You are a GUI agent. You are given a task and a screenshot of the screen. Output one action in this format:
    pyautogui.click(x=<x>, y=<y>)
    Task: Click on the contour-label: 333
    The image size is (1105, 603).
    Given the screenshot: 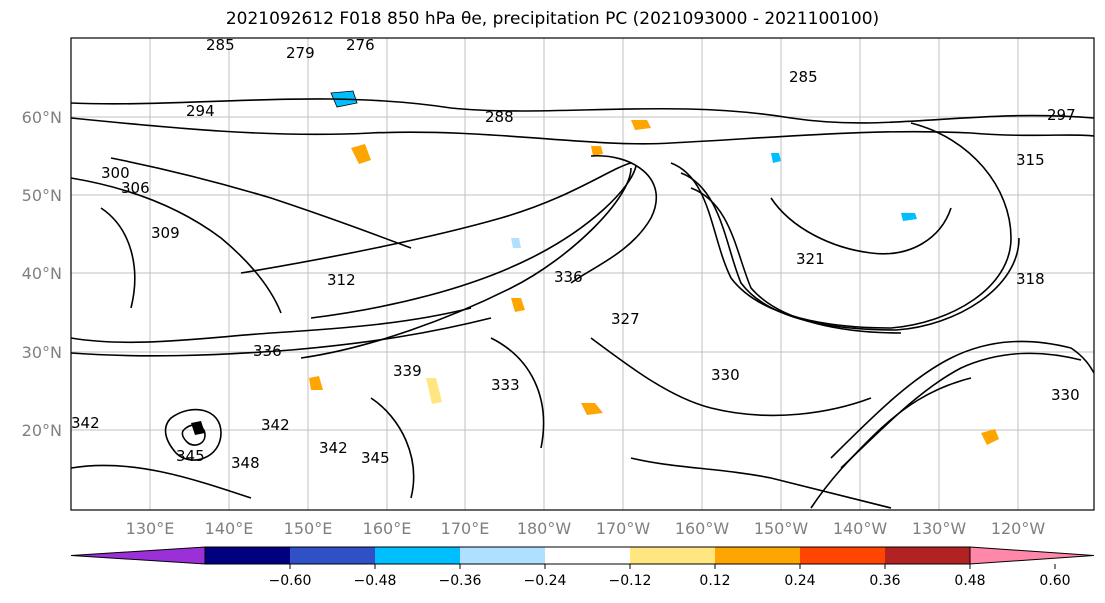 What is the action you would take?
    pyautogui.click(x=505, y=385)
    